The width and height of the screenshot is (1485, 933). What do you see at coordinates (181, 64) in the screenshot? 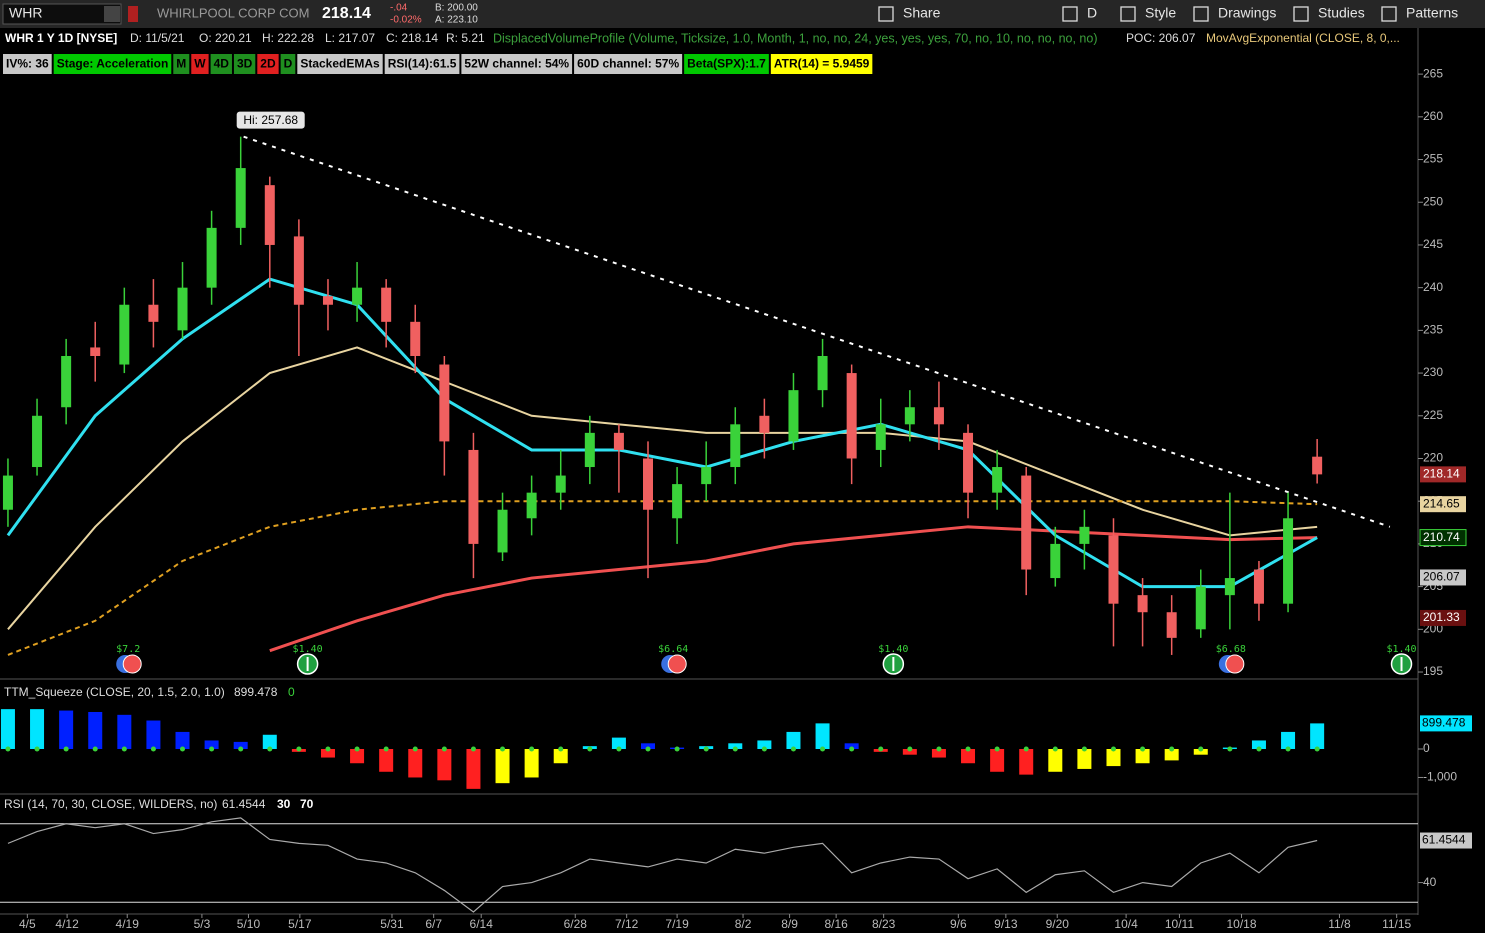
I see `status-chip-text: M` at bounding box center [181, 64].